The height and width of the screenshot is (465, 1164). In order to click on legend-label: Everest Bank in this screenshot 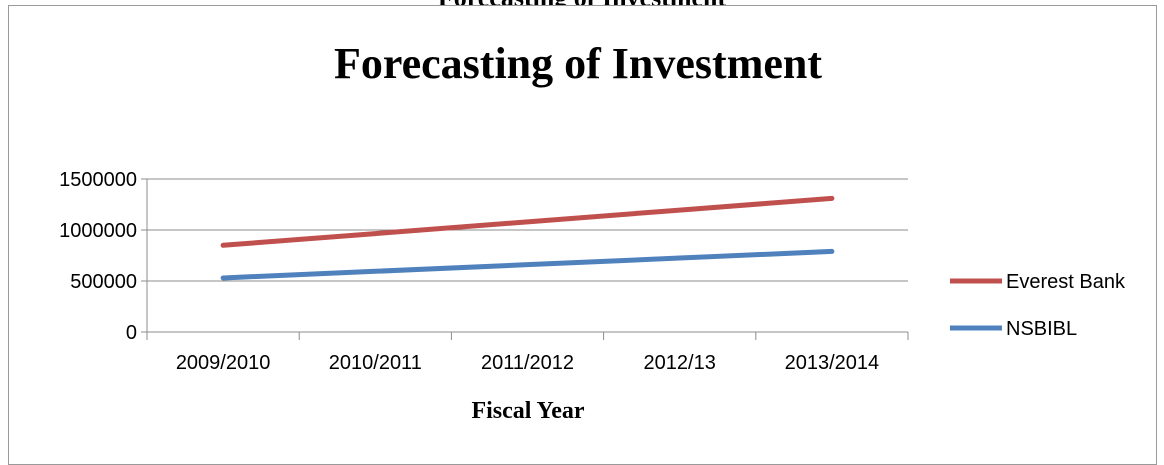, I will do `click(1066, 282)`.